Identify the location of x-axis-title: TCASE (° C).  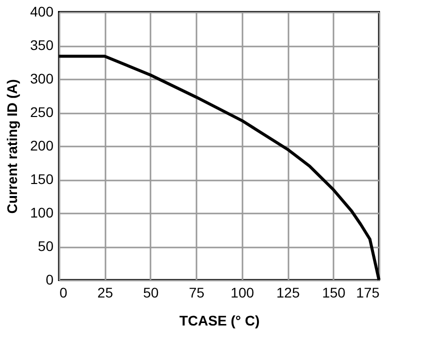
(219, 320).